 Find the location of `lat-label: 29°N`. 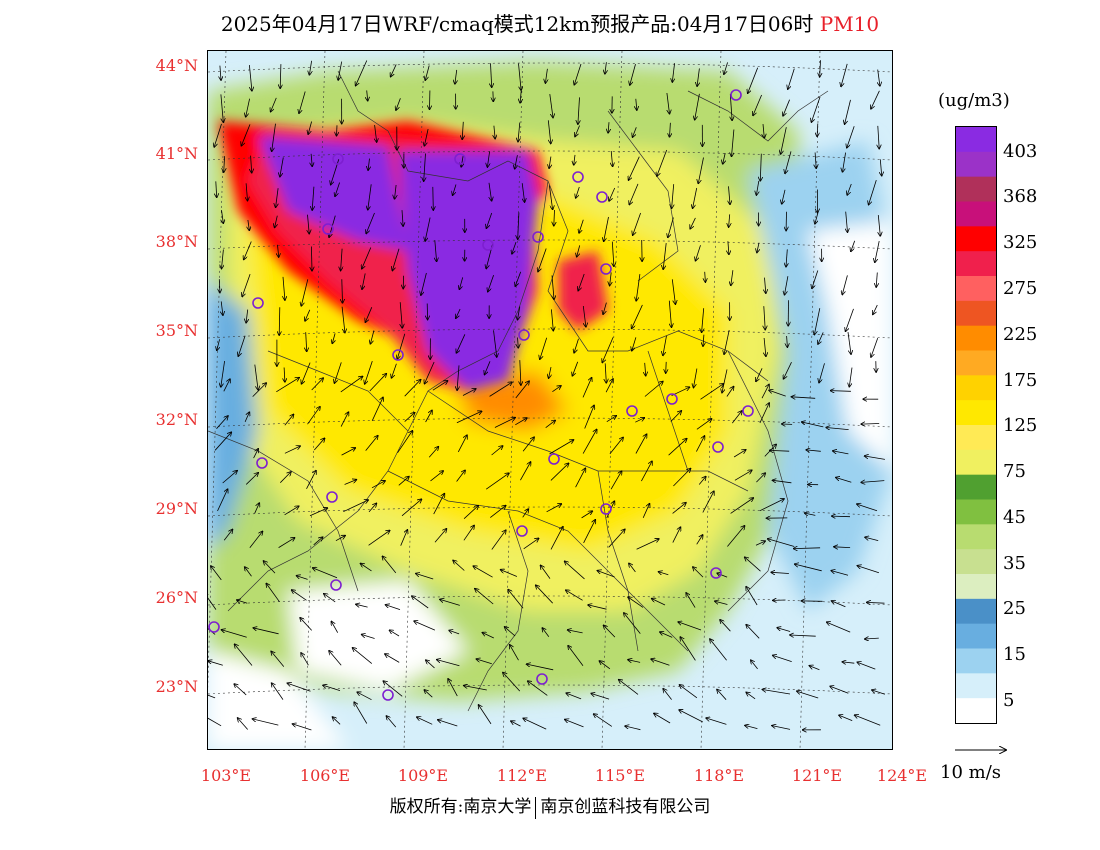

lat-label: 29°N is located at coordinates (176, 508).